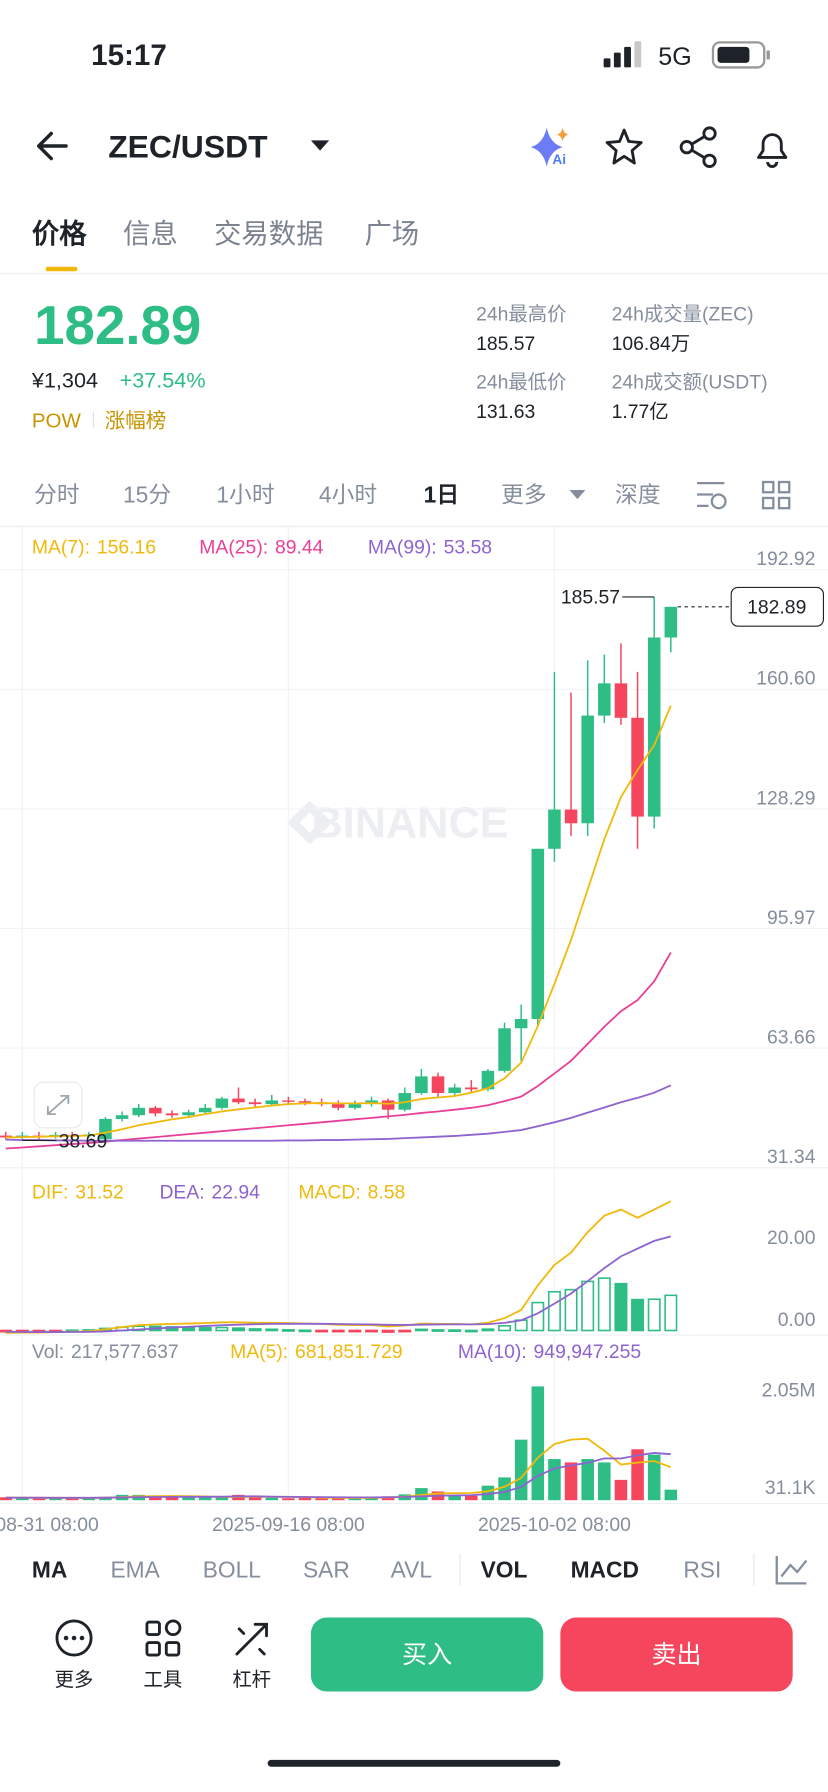  I want to click on watermark: BINANCE, so click(409, 823).